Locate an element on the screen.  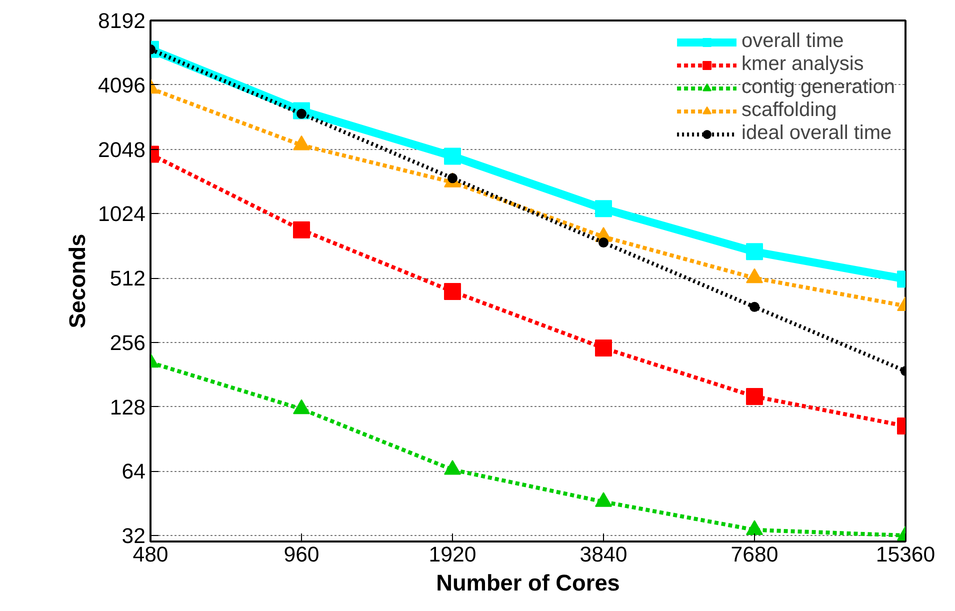
x-tick-label: 7680 is located at coordinates (754, 554).